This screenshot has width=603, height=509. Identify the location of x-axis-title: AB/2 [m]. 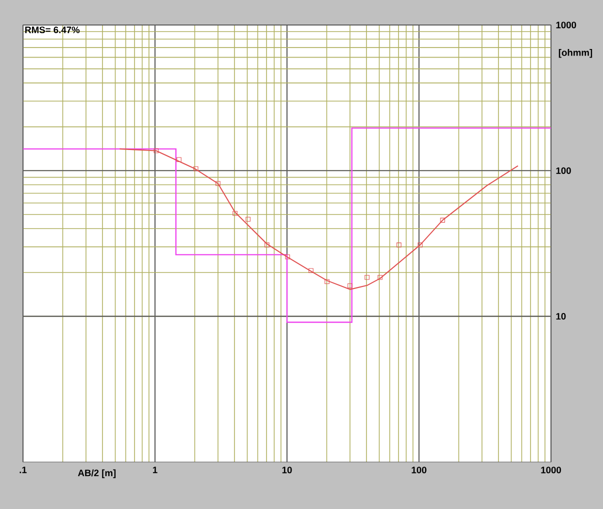
(97, 473).